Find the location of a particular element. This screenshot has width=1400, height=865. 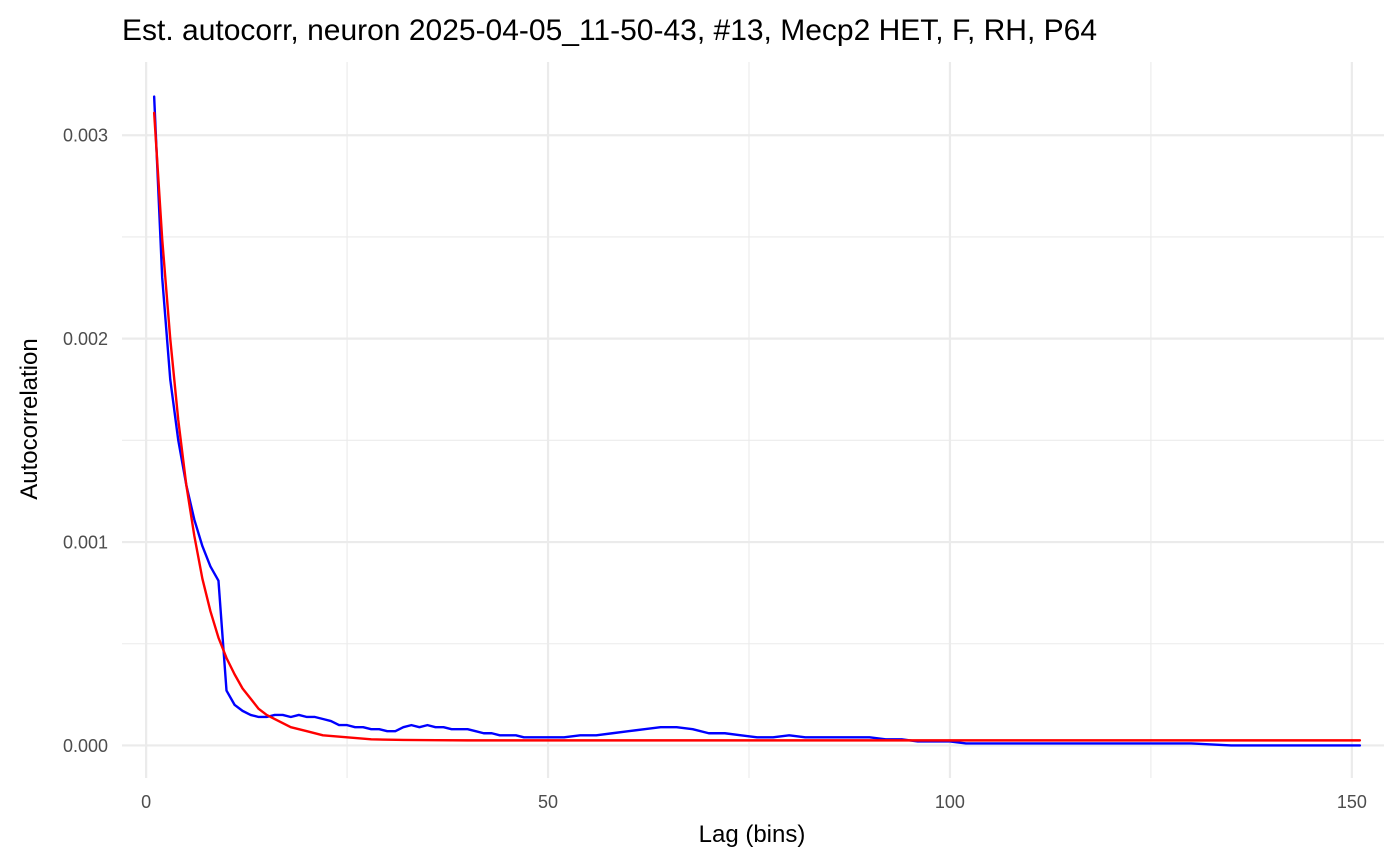

x-tick-label: 50 is located at coordinates (548, 802).